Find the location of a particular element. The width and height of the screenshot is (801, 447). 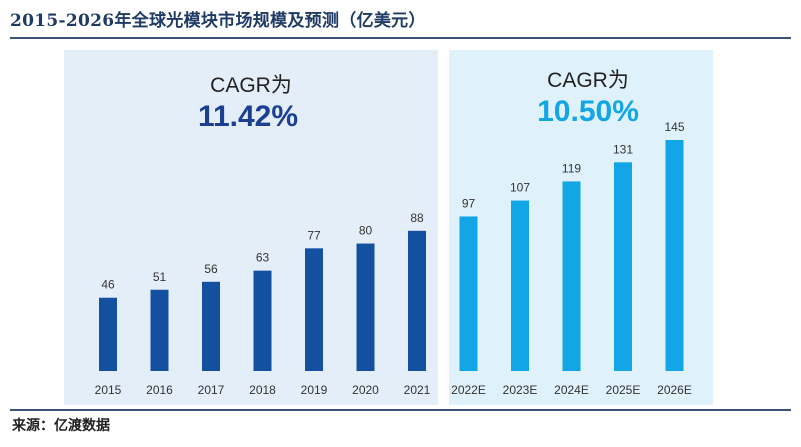

data-label-2021: 88 is located at coordinates (417, 218).